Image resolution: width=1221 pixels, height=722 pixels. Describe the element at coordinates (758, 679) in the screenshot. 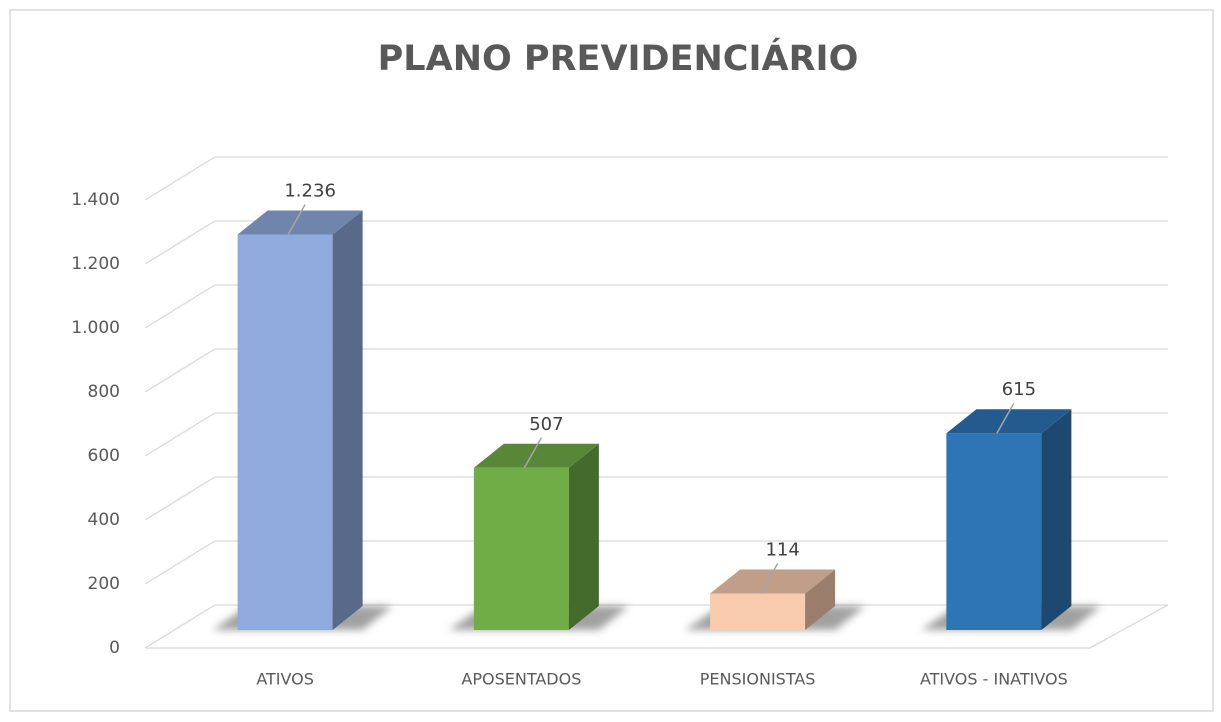

I see `x-tick-label: PENSIONISTAS` at that location.